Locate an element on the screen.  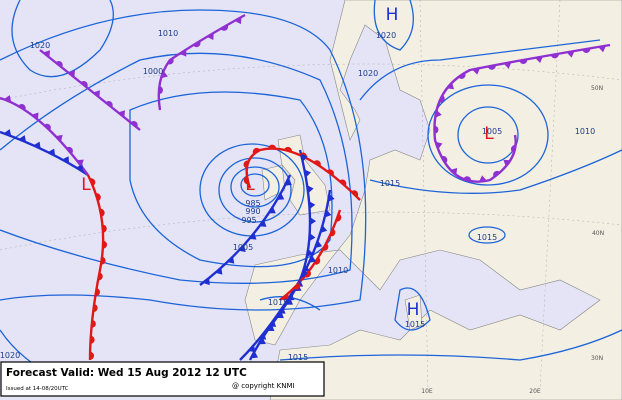
warm-front is located at coordinates (303, 174).